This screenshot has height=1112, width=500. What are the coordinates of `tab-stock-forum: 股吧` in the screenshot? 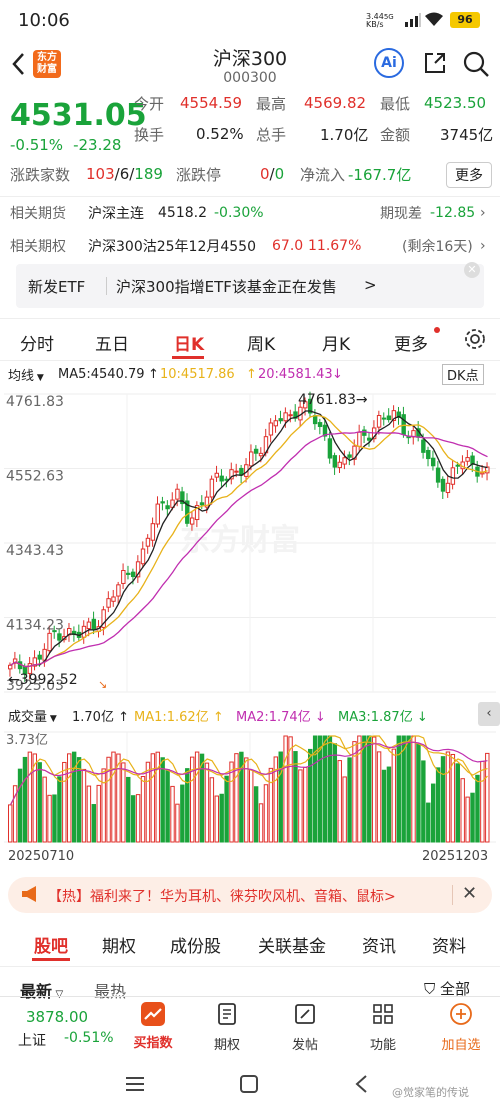 It's located at (51, 947).